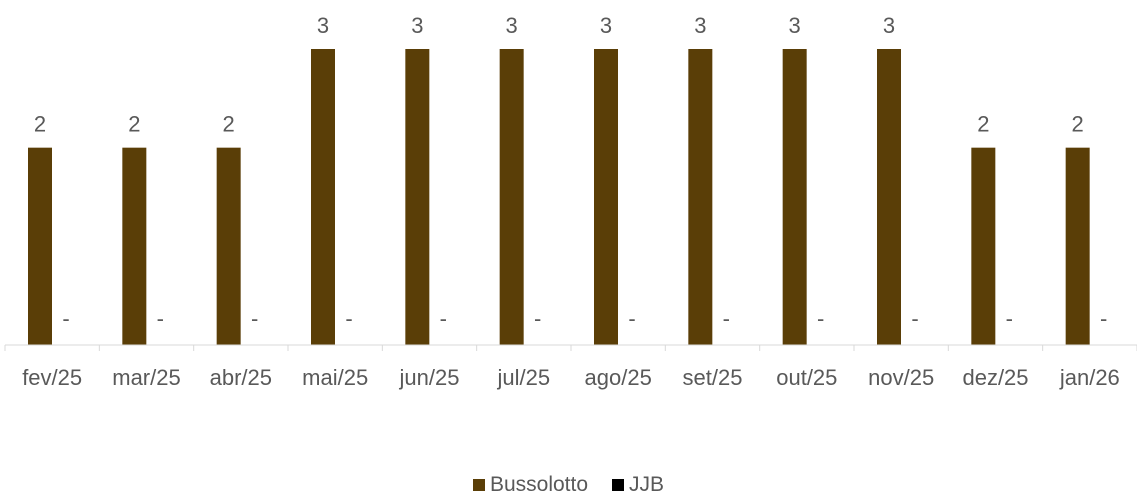 The image size is (1137, 497). Describe the element at coordinates (1089, 377) in the screenshot. I see `x-tick-label: jan/26` at that location.